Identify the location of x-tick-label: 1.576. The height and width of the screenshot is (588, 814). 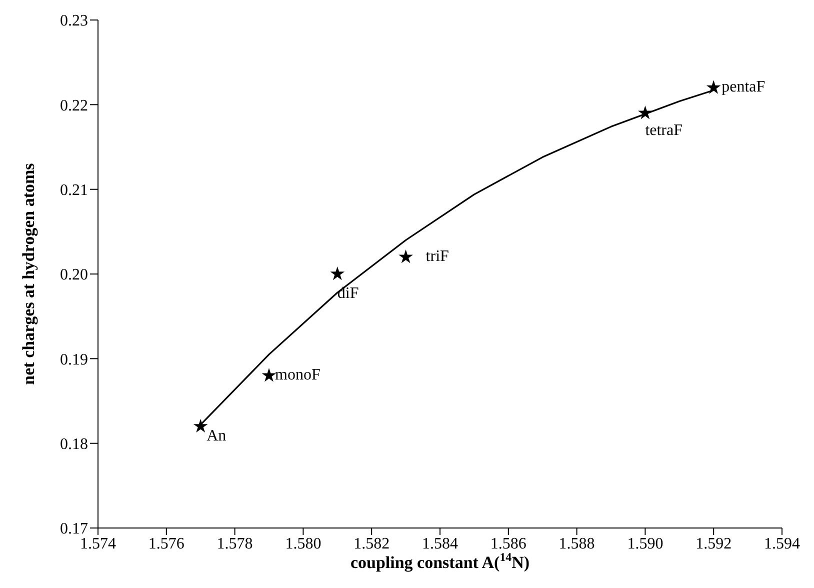
(166, 543).